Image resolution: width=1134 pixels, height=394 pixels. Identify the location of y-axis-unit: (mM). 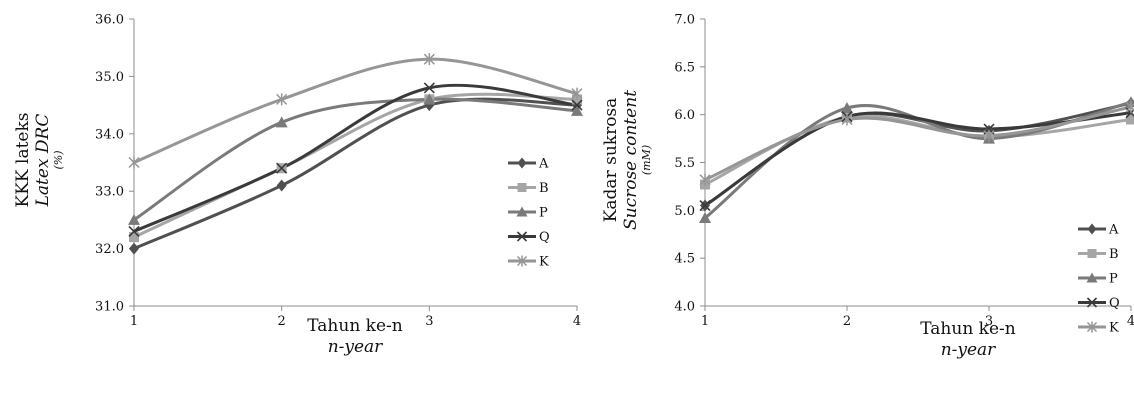
(646, 160).